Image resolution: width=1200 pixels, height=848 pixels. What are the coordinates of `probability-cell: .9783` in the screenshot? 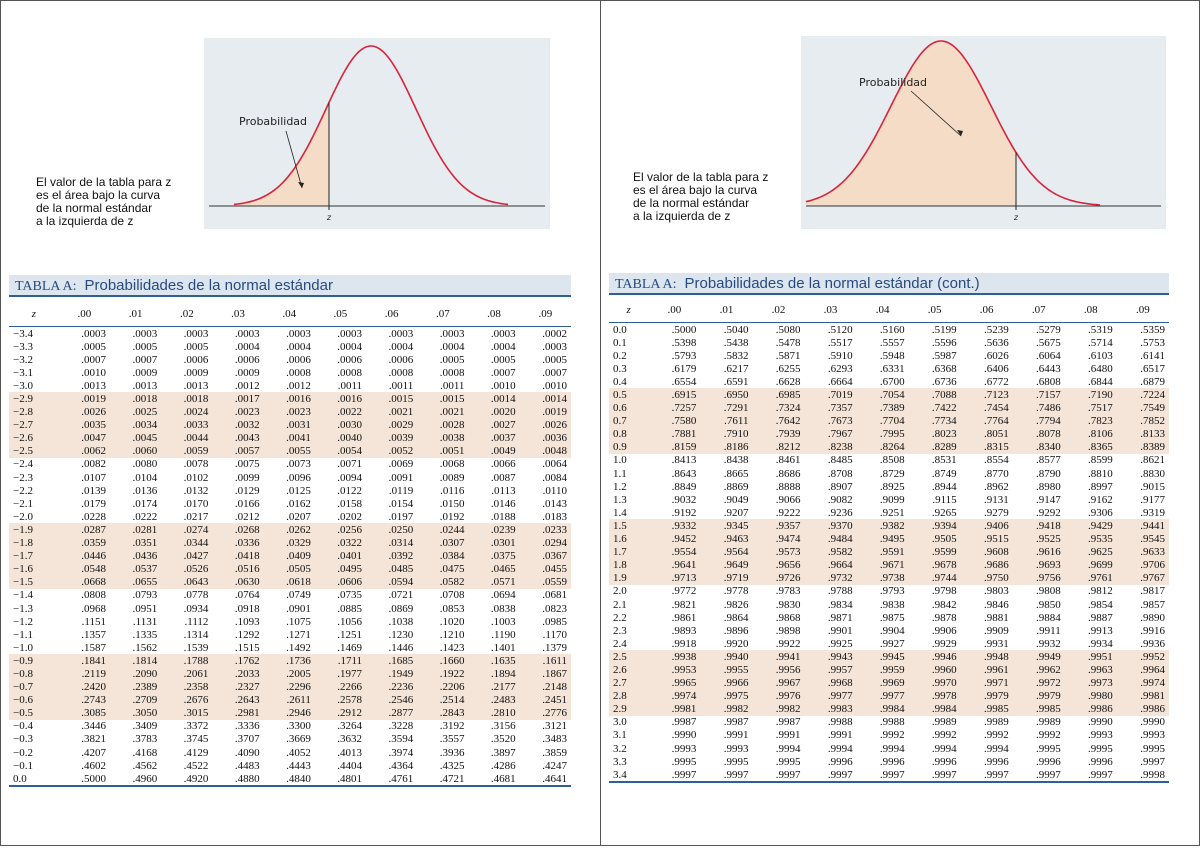 It's located at (788, 591).